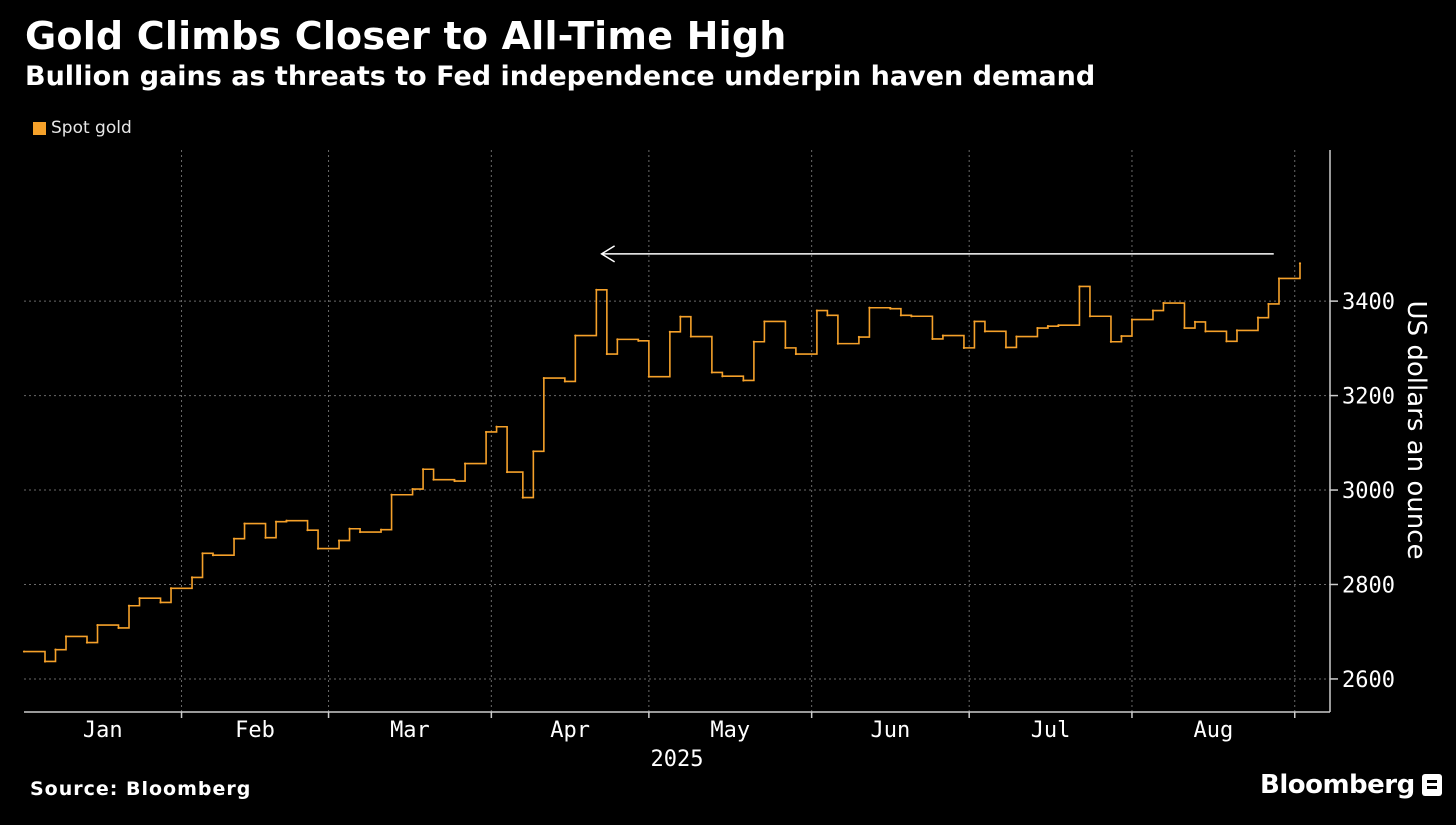 The image size is (1456, 825). Describe the element at coordinates (1337, 785) in the screenshot. I see `brand-wordmark: Bloomberg` at that location.